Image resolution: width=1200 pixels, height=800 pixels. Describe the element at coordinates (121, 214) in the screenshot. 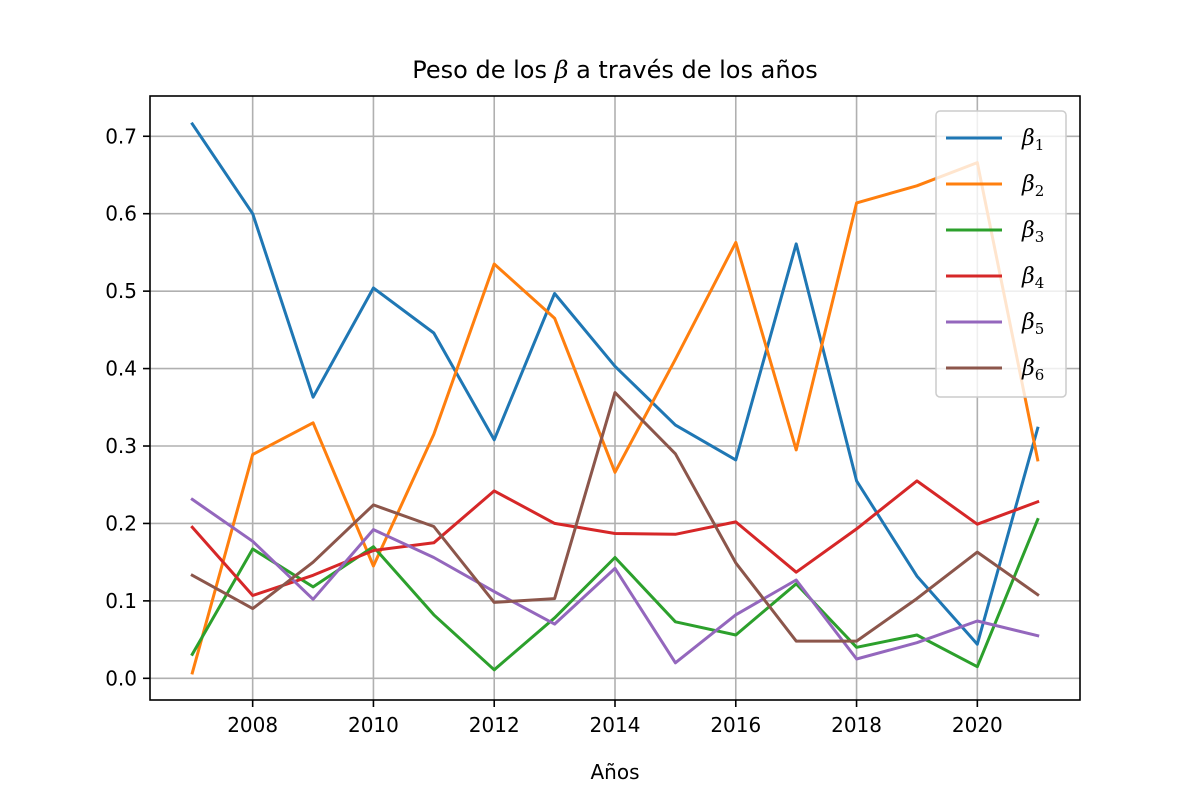

I see `y-tick-label: 0.6` at that location.